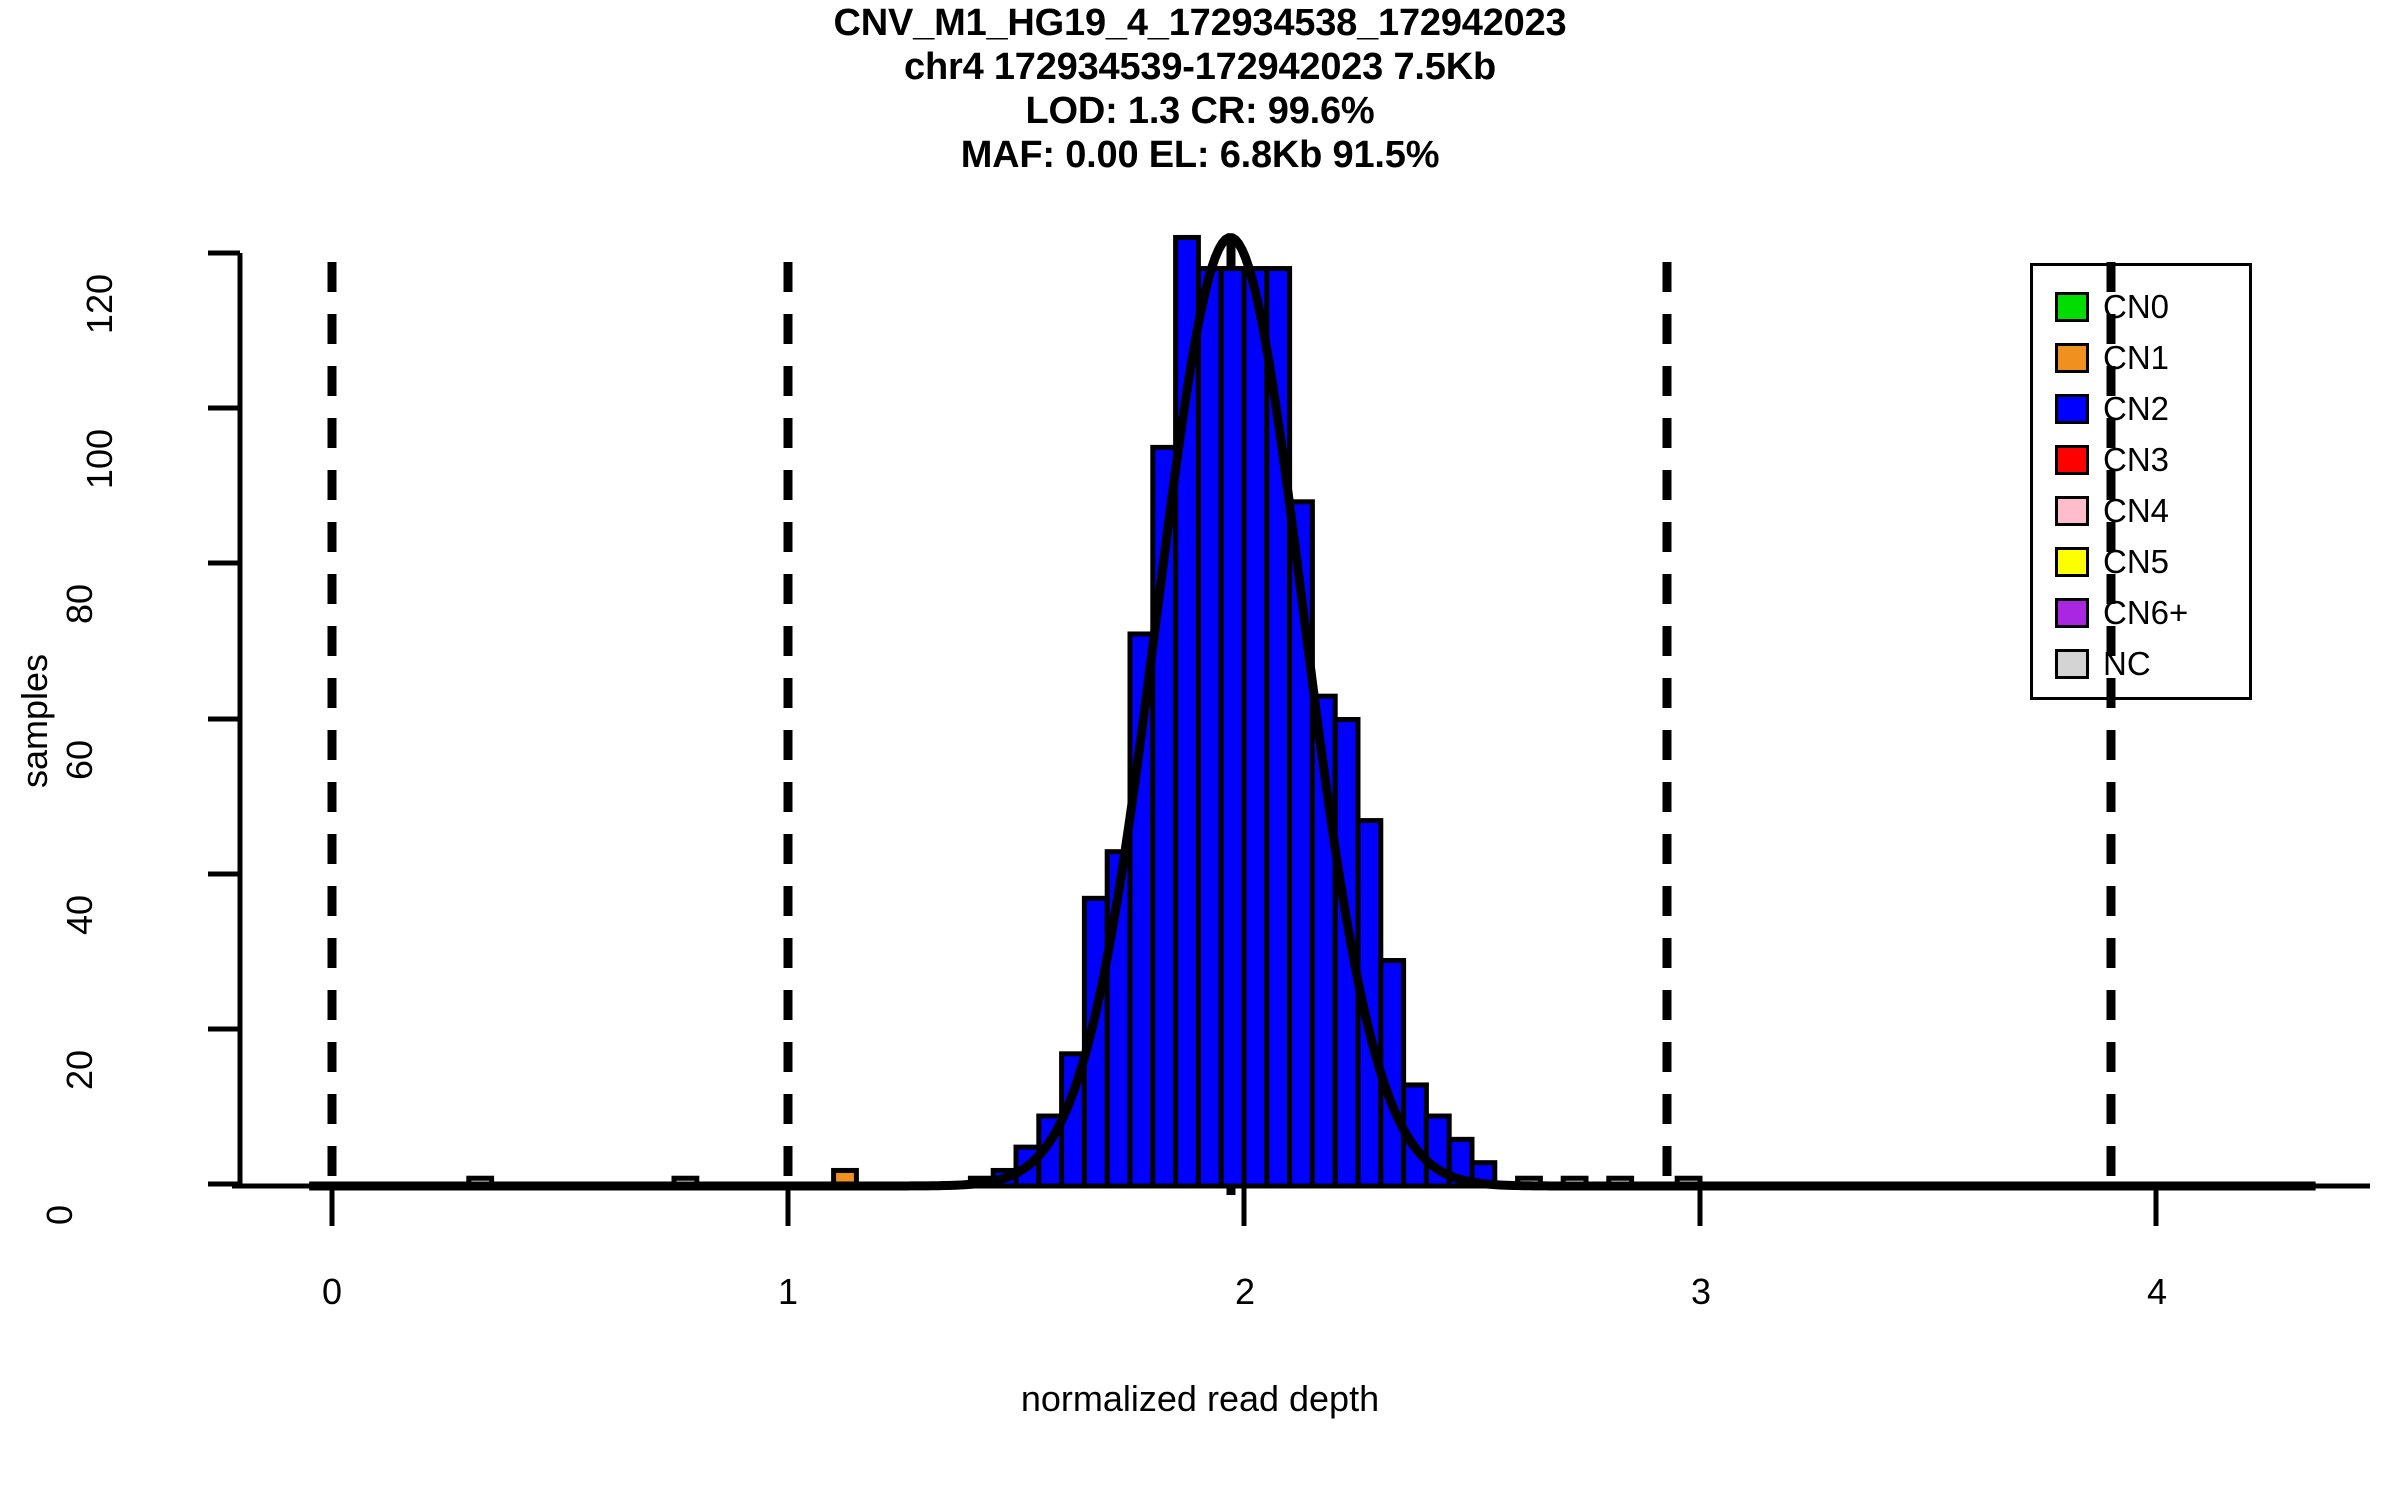 The image size is (2400, 1500). Describe the element at coordinates (1245, 1291) in the screenshot. I see `x-tick-label-2: 2` at that location.